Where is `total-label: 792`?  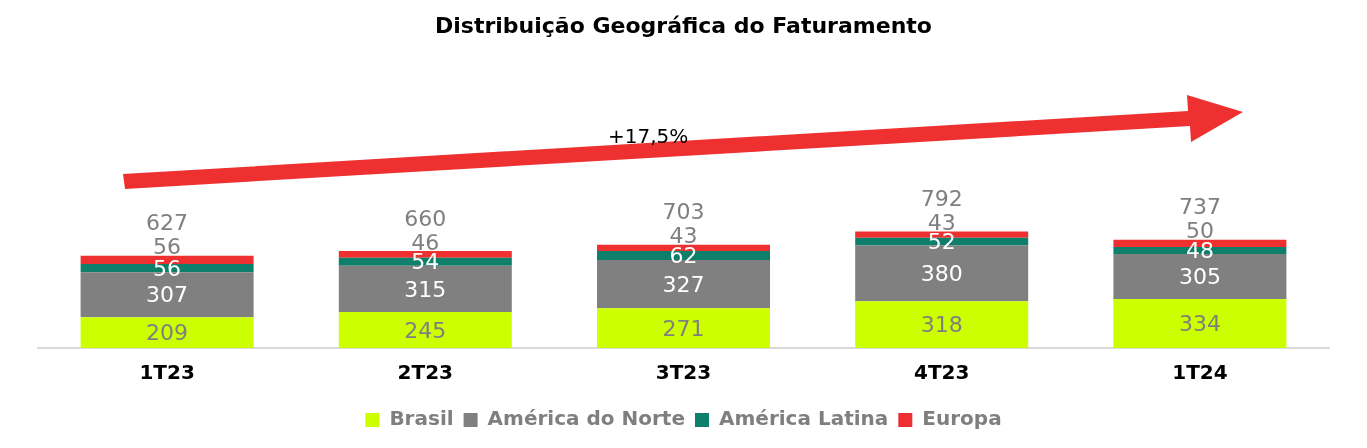
total-label: 792 is located at coordinates (941, 199).